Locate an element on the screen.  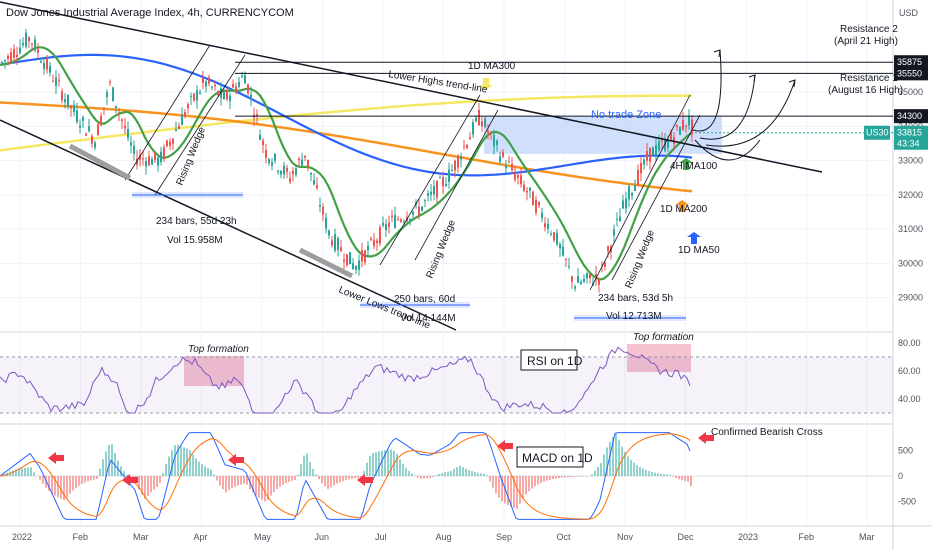
cross-arrow is located at coordinates (505, 446).